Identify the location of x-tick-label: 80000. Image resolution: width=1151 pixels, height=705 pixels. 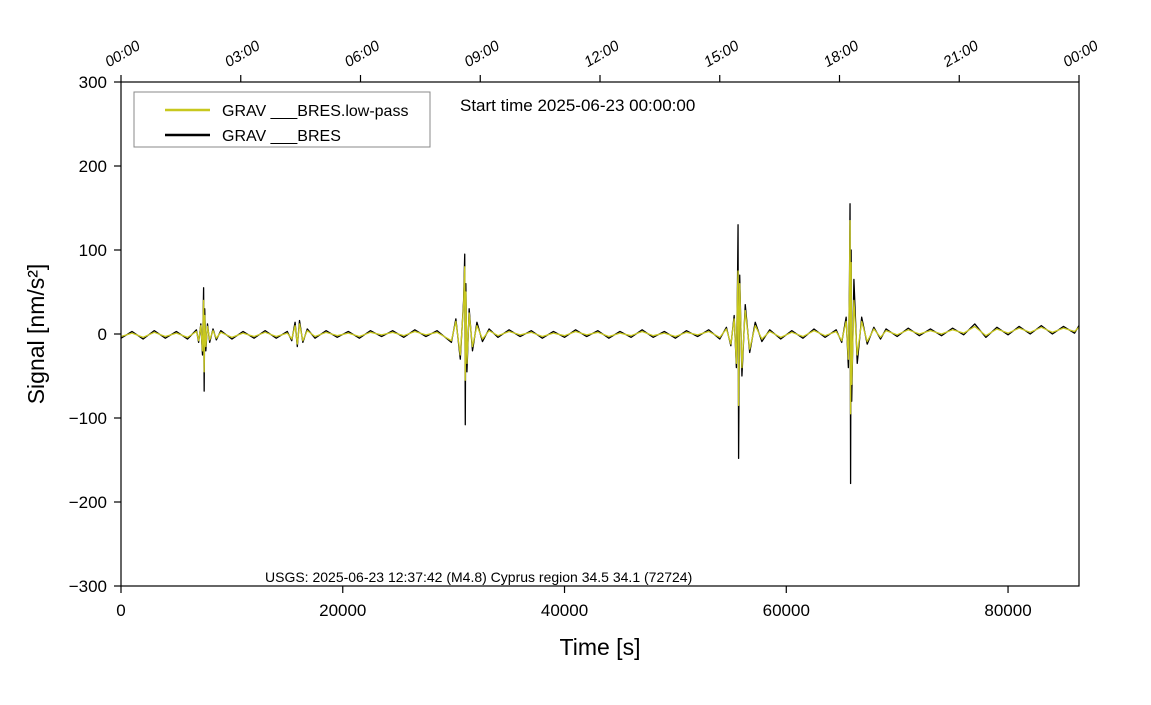
(1007, 610).